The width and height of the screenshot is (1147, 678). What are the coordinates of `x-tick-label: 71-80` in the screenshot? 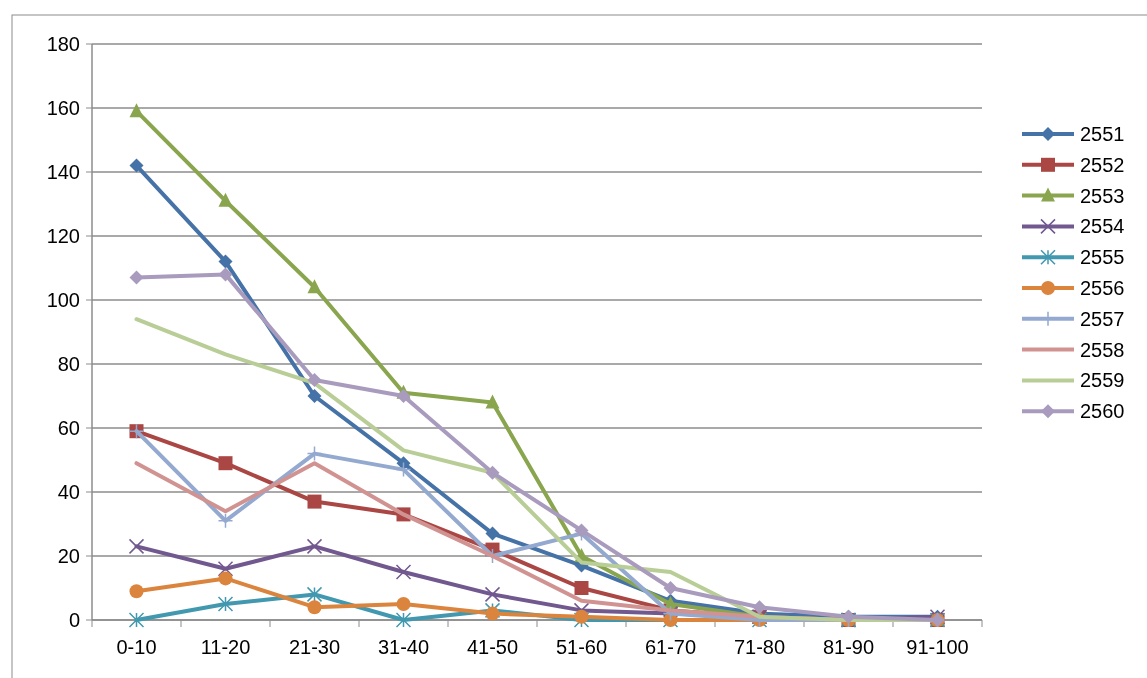 It's located at (759, 647).